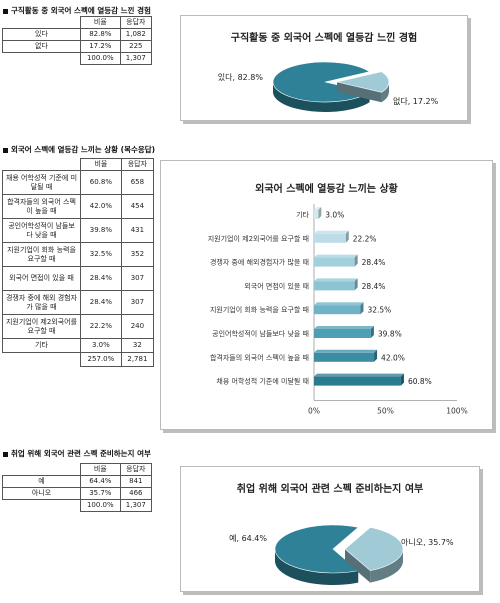 This screenshot has width=500, height=603. Describe the element at coordinates (259, 357) in the screenshot. I see `category-label: 합격자들의 외국어 스펙이 높을 때` at that location.